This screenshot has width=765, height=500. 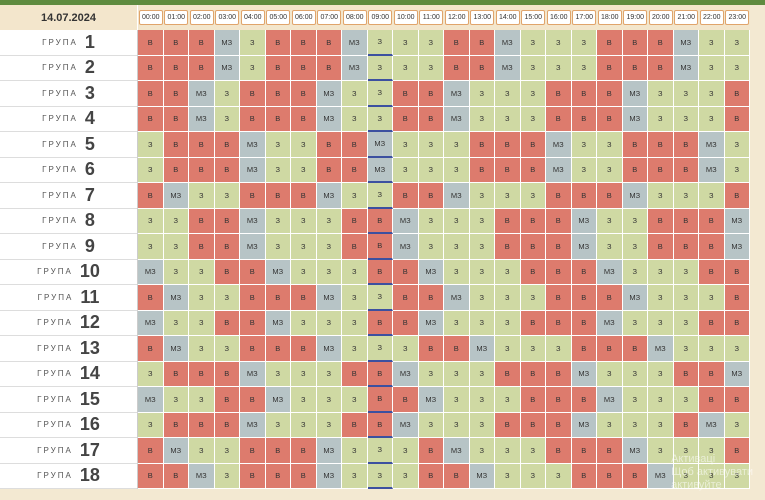 I want to click on hour-header: 20:00, so click(x=661, y=17).